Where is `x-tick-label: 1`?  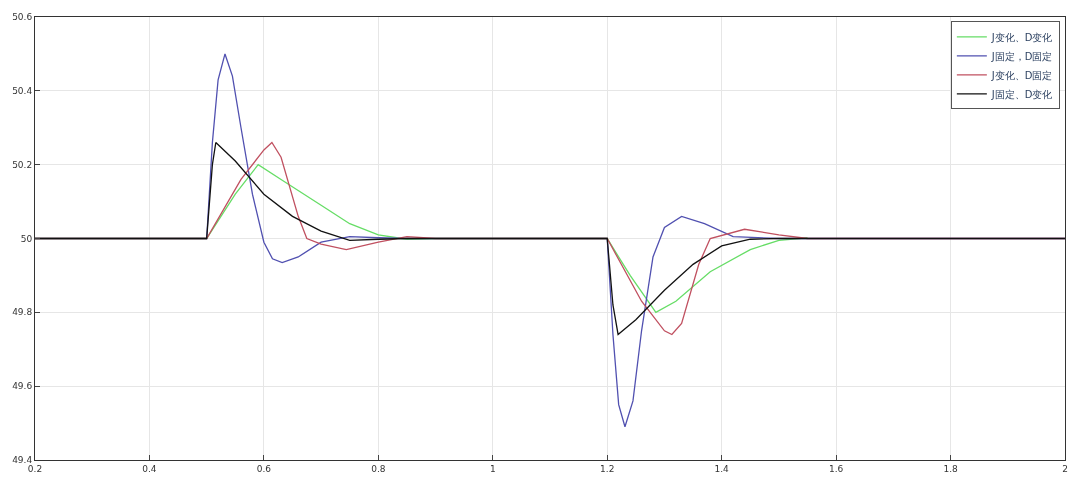 x-tick-label: 1 is located at coordinates (492, 468).